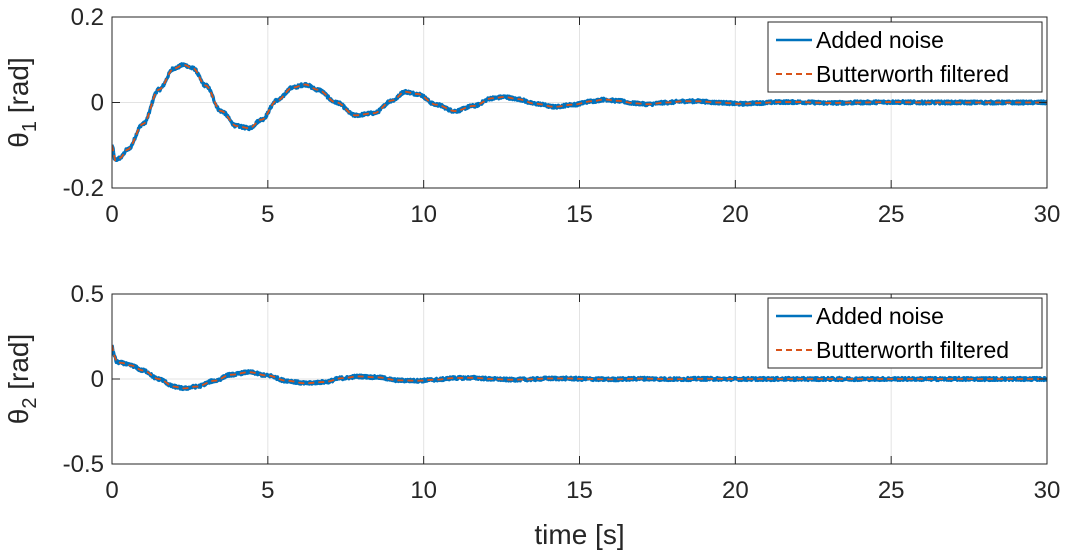 Image resolution: width=1065 pixels, height=557 pixels. I want to click on y-tick-label: 0.5, so click(87, 294).